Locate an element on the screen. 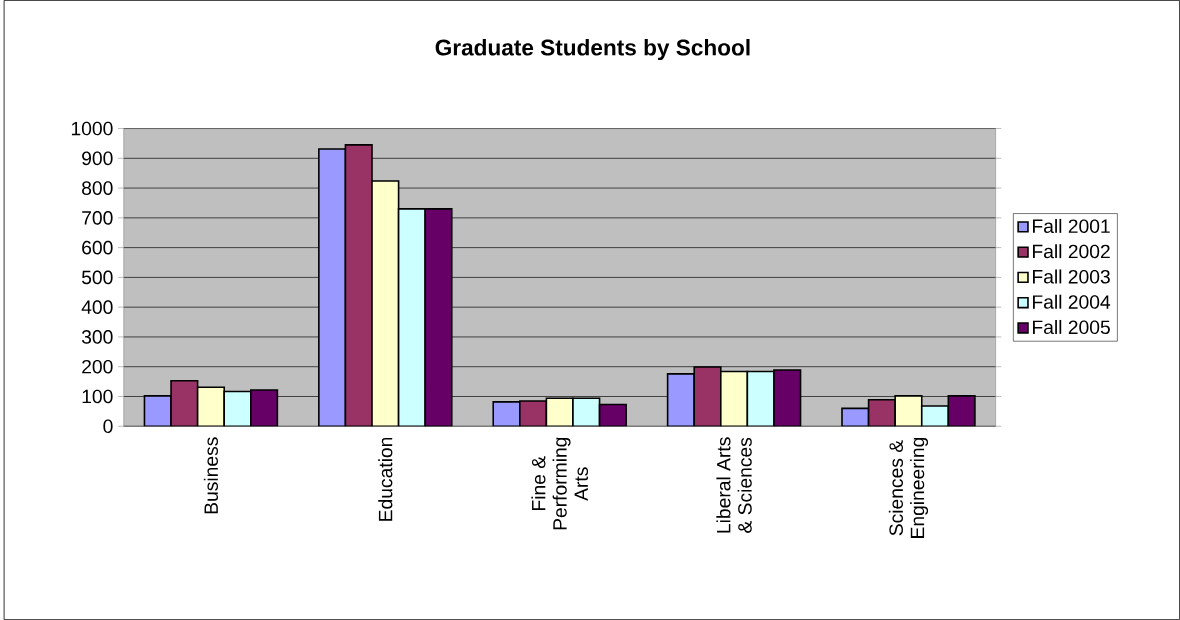 The height and width of the screenshot is (620, 1180). y-tick-label: 0 is located at coordinates (108, 426).